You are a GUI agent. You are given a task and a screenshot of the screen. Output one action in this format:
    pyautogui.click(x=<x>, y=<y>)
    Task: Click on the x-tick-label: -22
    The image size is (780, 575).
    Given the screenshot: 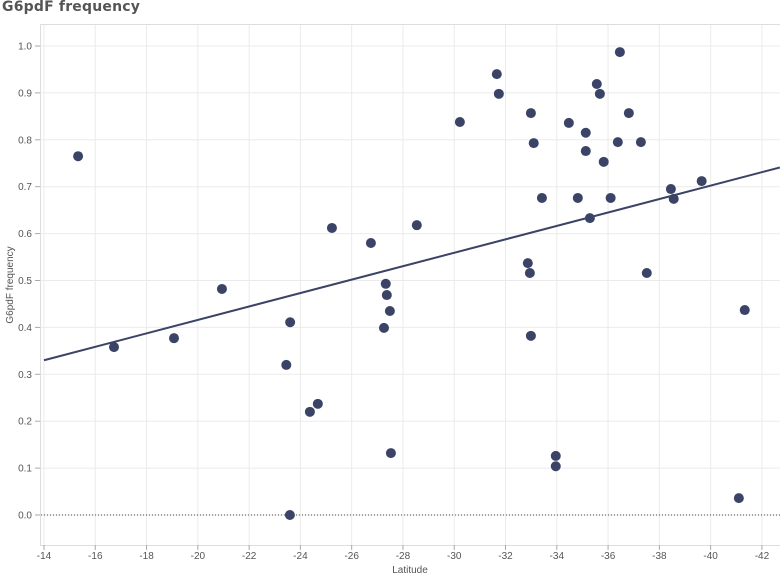 What is the action you would take?
    pyautogui.click(x=249, y=556)
    